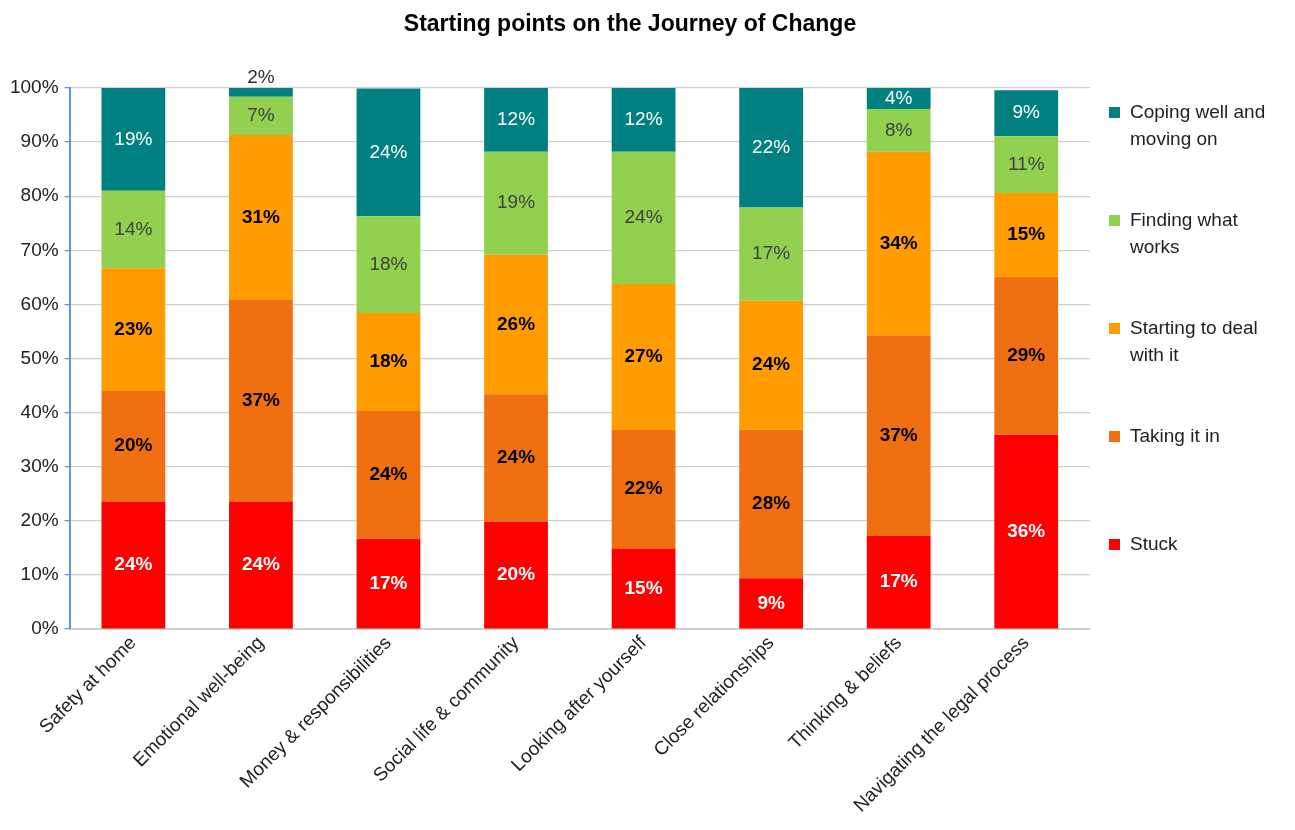 This screenshot has height=830, width=1295. I want to click on y-tick-label: 10%, so click(39, 574).